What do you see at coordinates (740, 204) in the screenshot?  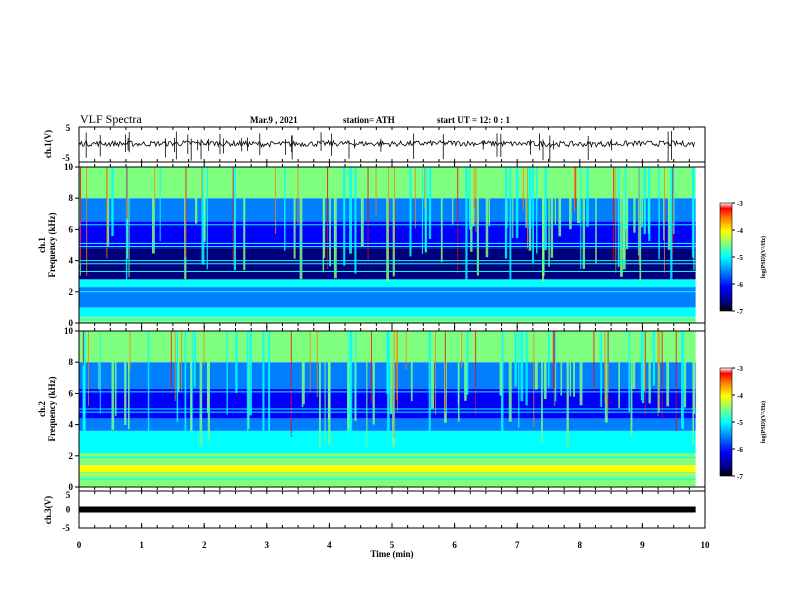 I see `ch1-colorbar-tick-label: -3` at bounding box center [740, 204].